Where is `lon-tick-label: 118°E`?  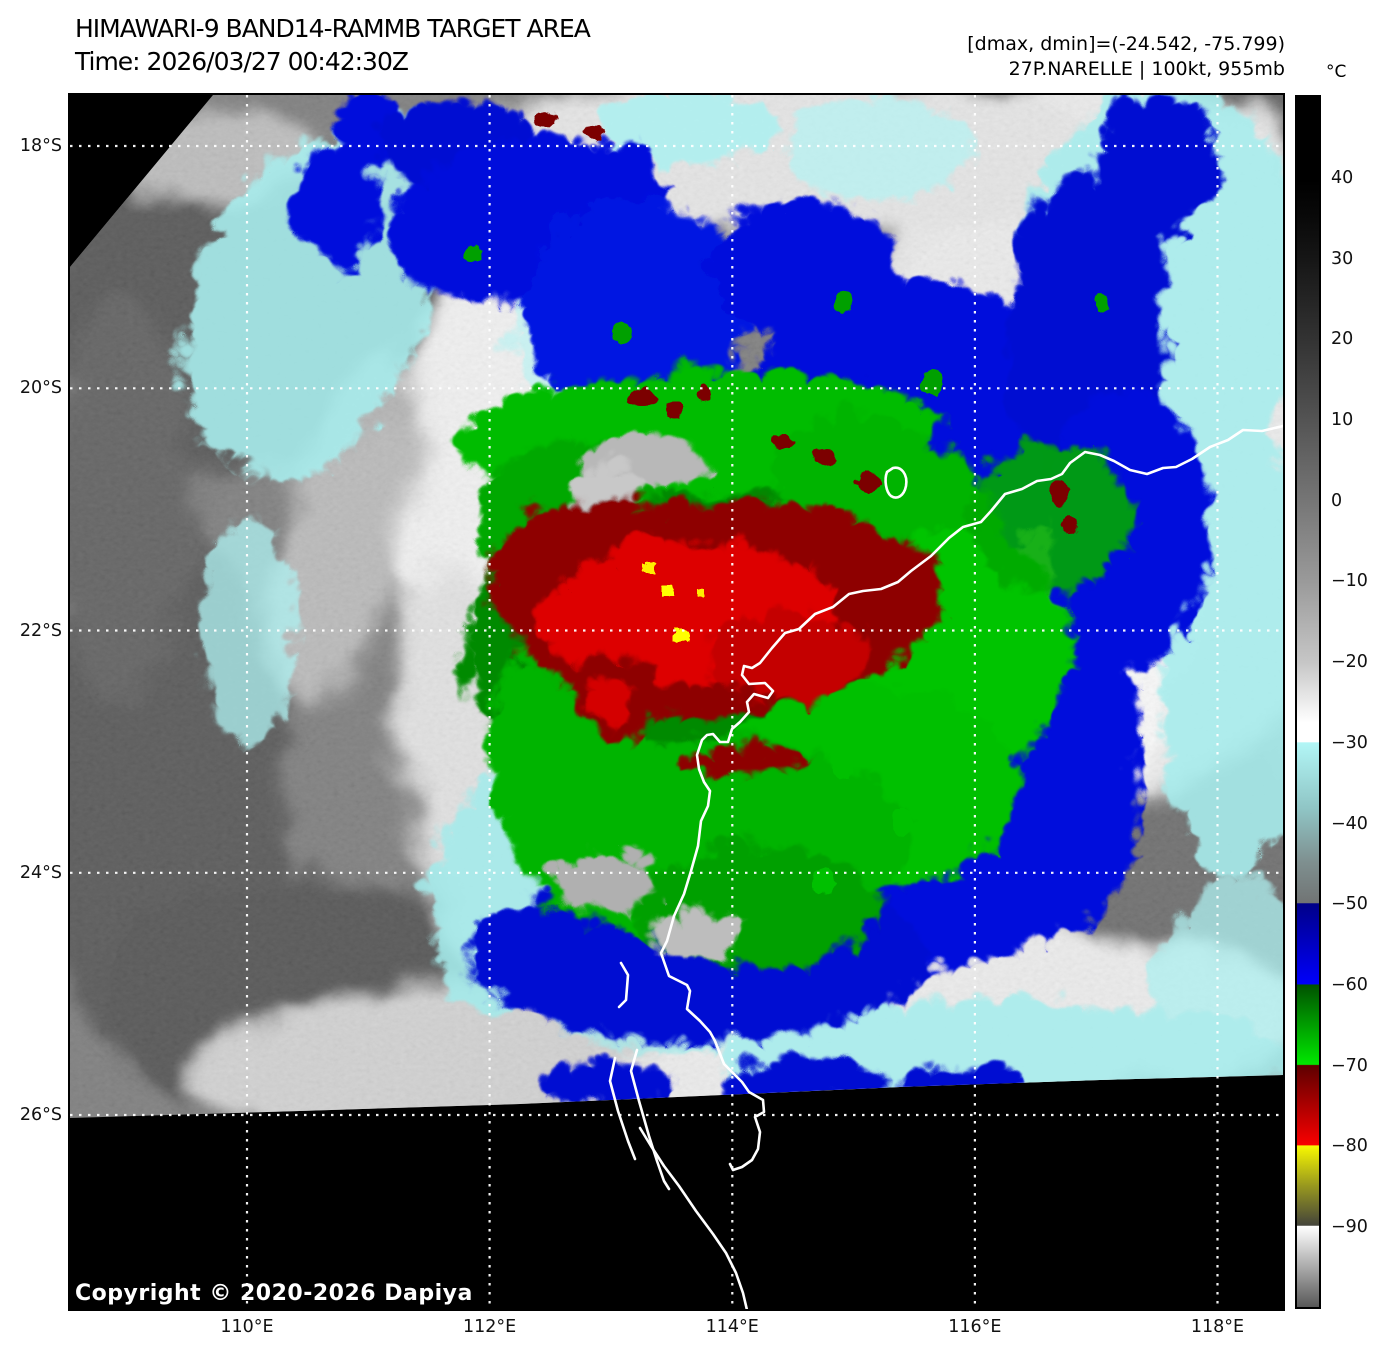 lon-tick-label: 118°E is located at coordinates (1217, 1327).